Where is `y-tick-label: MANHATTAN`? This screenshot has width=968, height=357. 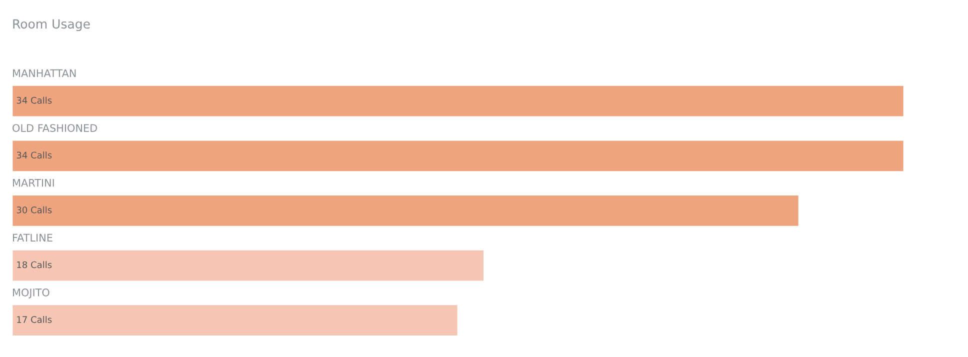 y-tick-label: MANHATTAN is located at coordinates (44, 73).